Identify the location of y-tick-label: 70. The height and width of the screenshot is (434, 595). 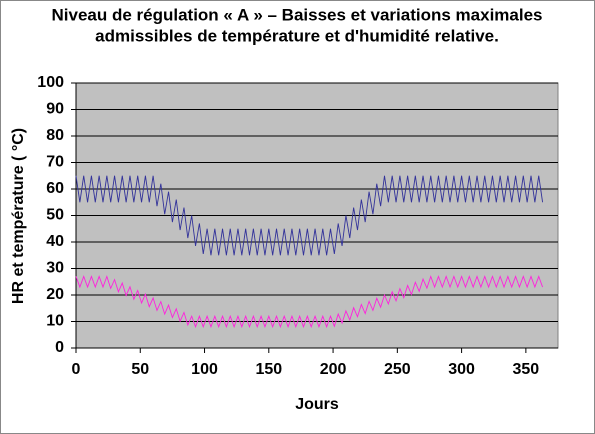
(55, 162).